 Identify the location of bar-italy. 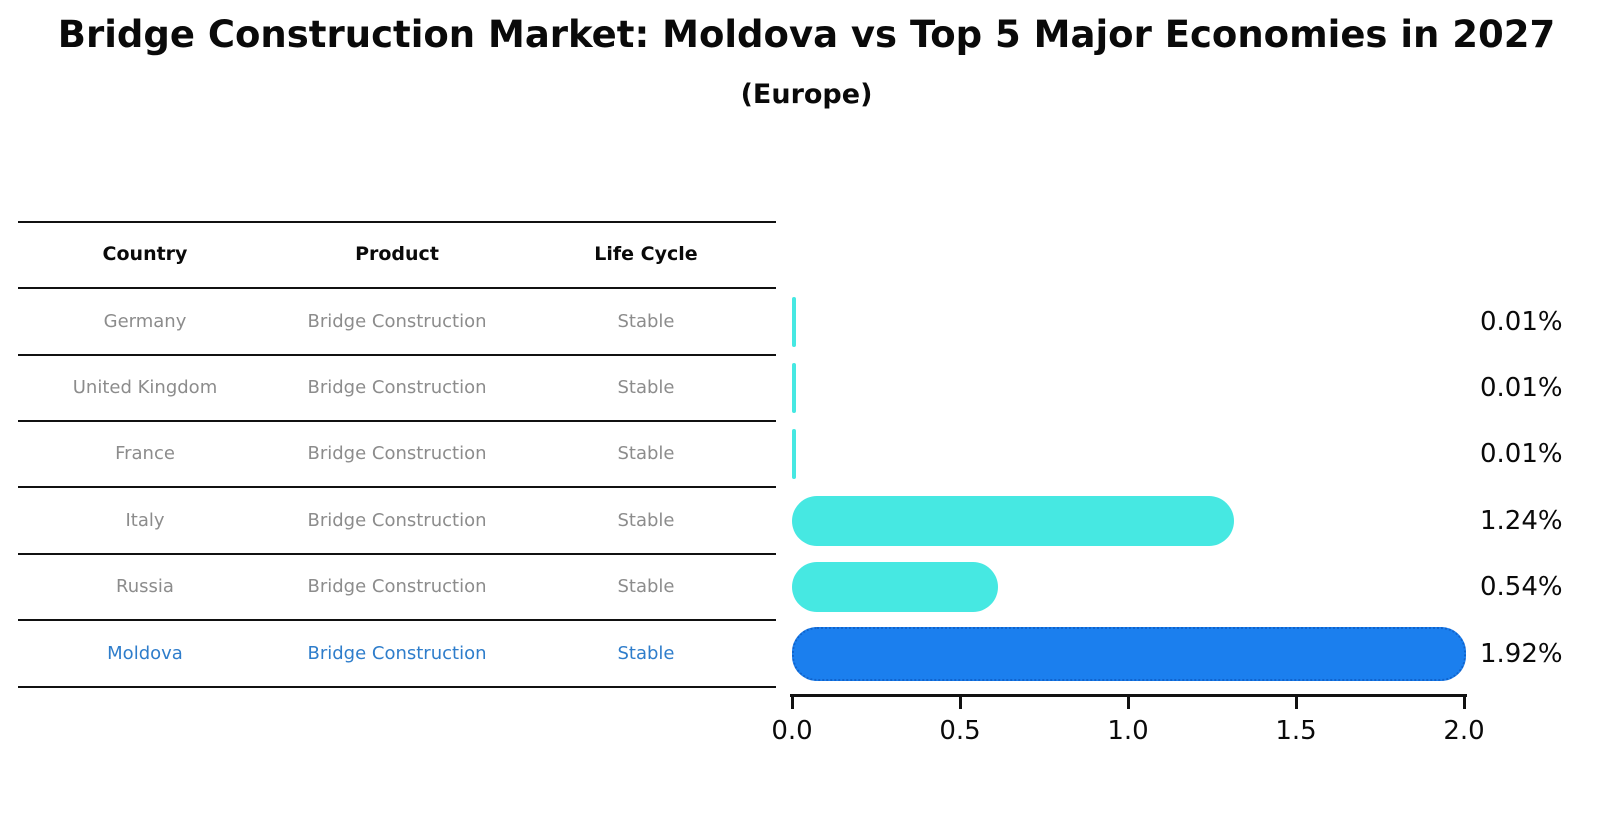
(1013, 521).